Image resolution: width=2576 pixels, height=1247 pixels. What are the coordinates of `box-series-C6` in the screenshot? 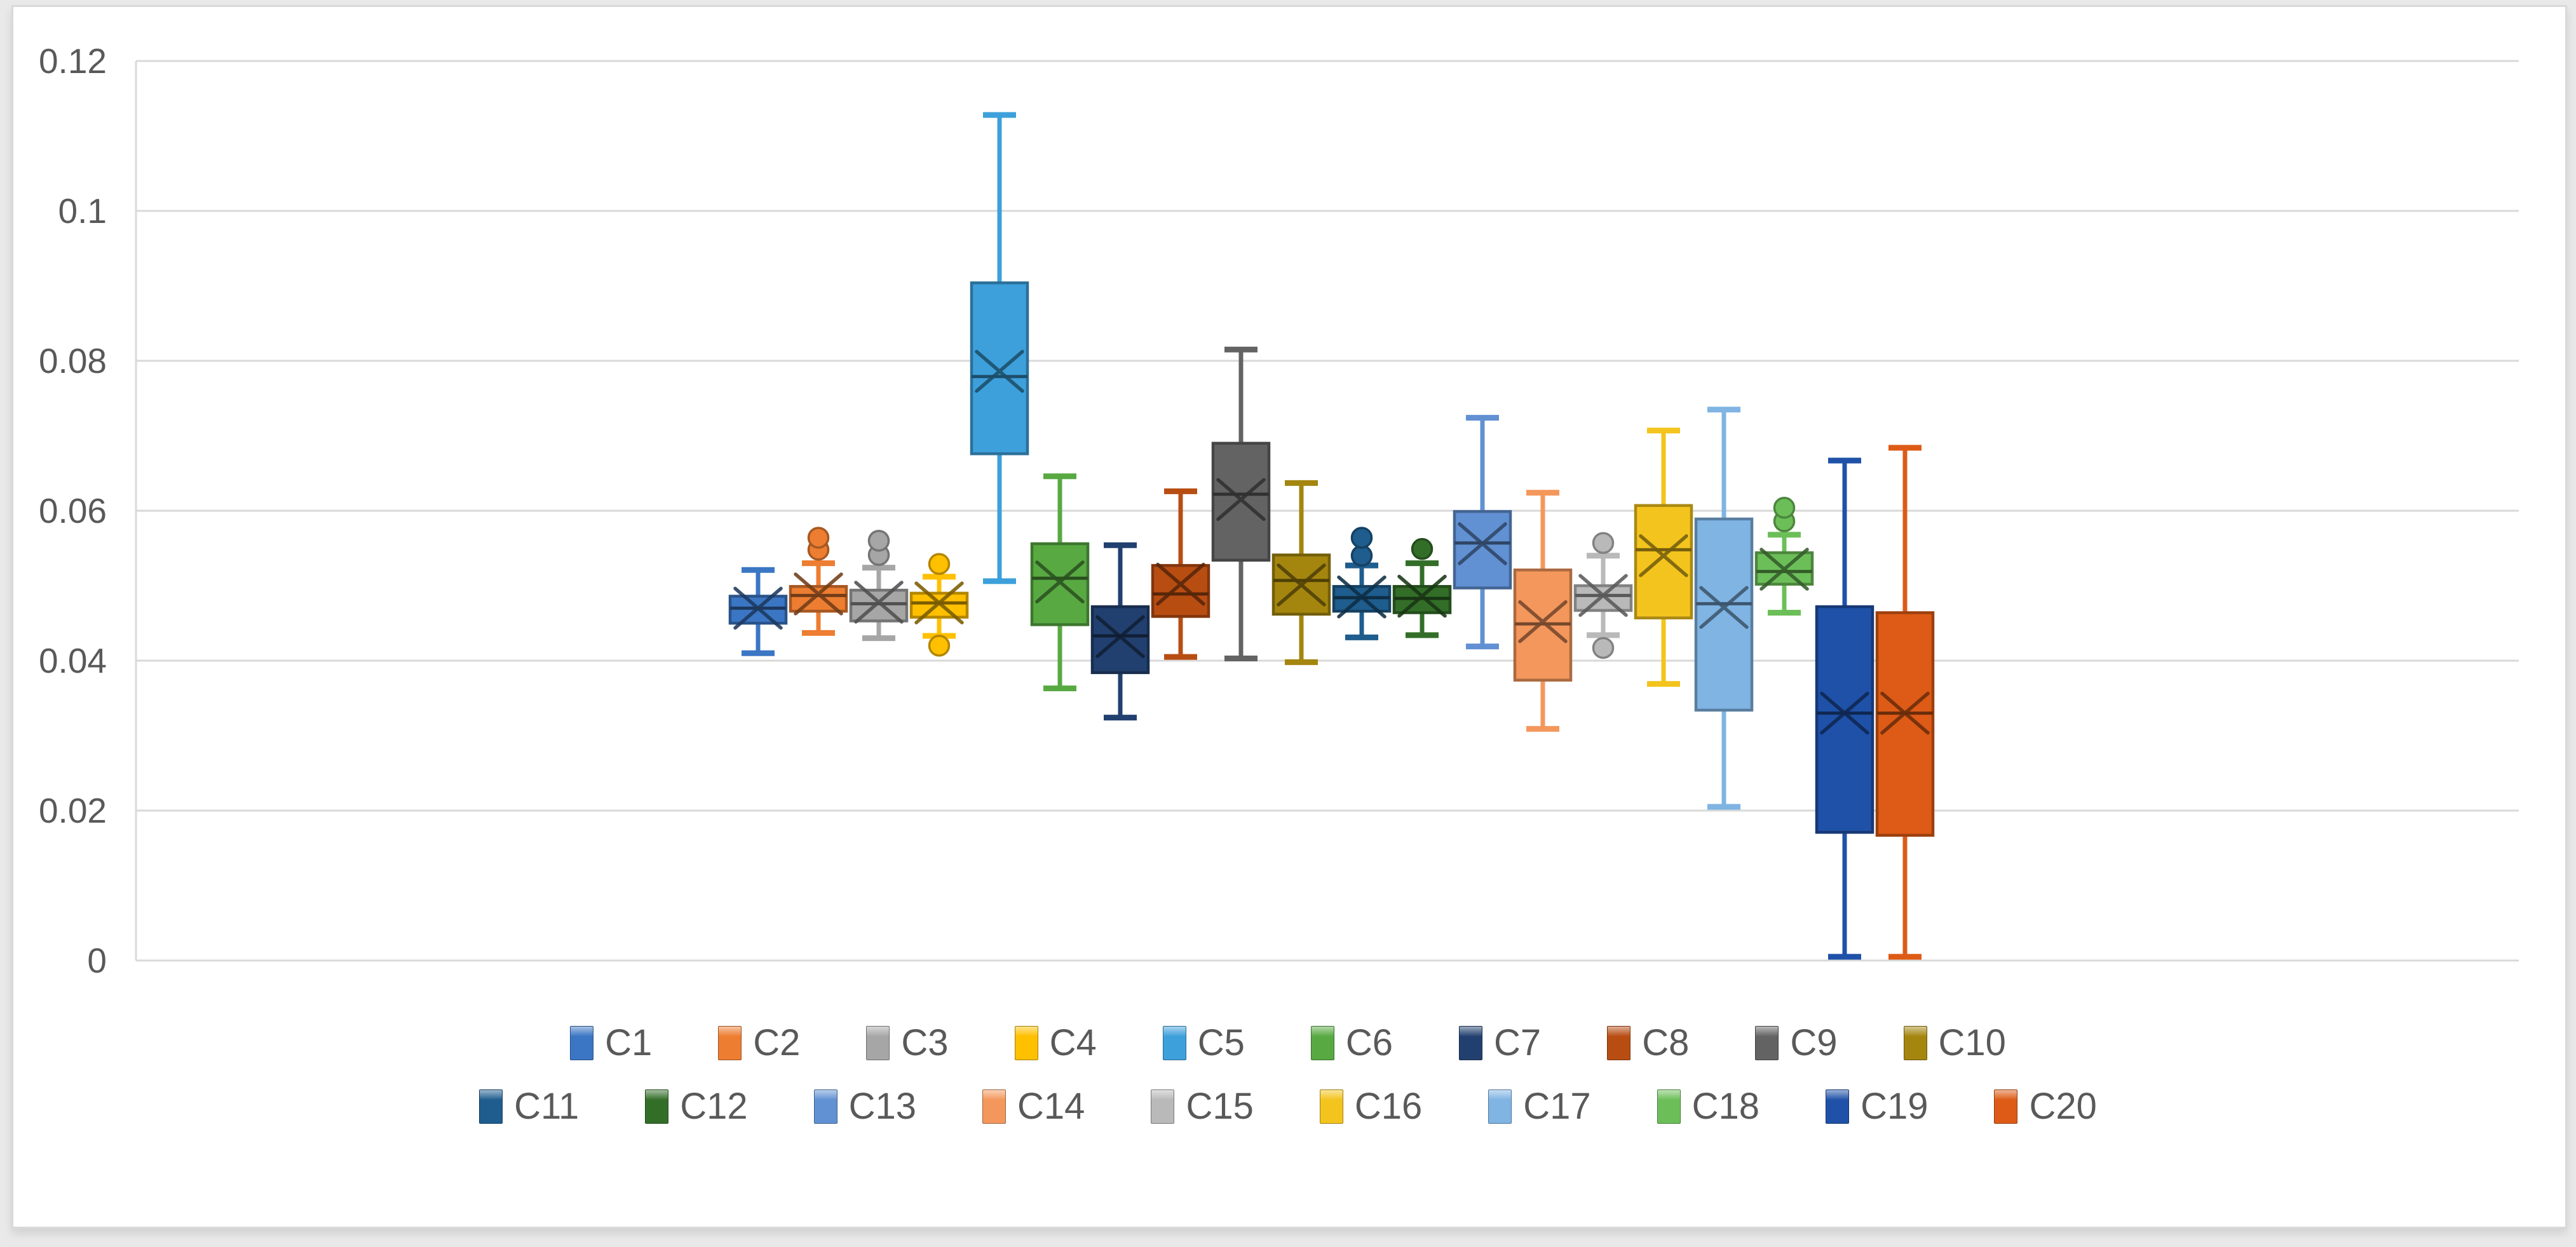 It's located at (1060, 582).